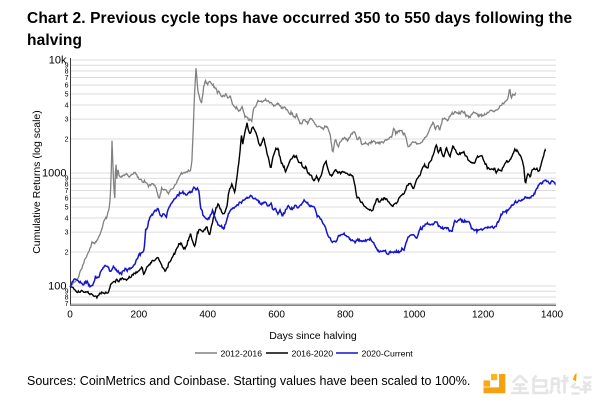 The height and width of the screenshot is (405, 600). What do you see at coordinates (57, 287) in the screenshot?
I see `svg-text: 100` at bounding box center [57, 287].